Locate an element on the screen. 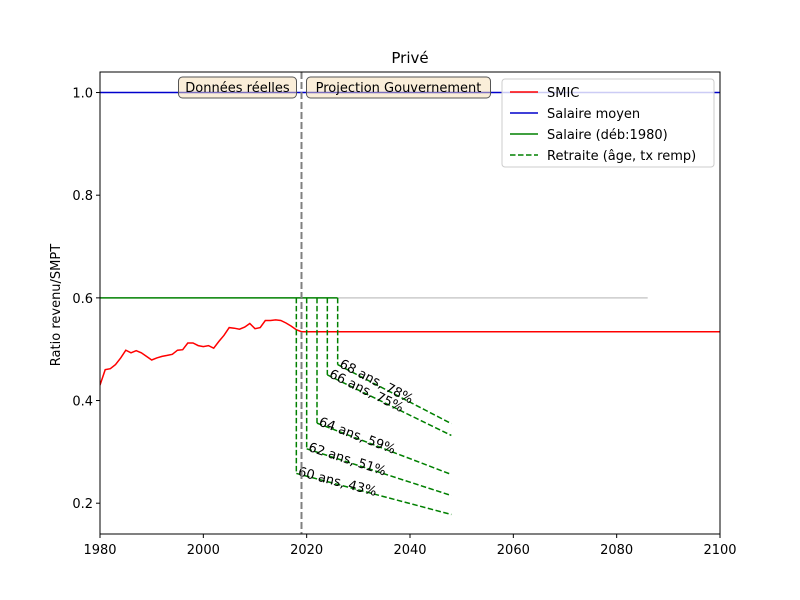 The height and width of the screenshot is (600, 800). x-tick-label-2020: 2020 is located at coordinates (306, 550).